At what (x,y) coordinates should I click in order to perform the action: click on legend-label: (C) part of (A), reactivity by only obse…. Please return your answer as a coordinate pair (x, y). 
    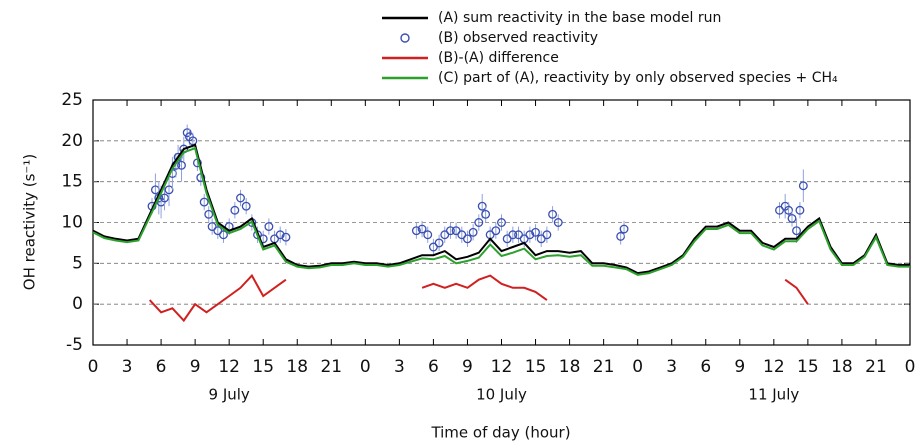
    Looking at the image, I should click on (638, 78).